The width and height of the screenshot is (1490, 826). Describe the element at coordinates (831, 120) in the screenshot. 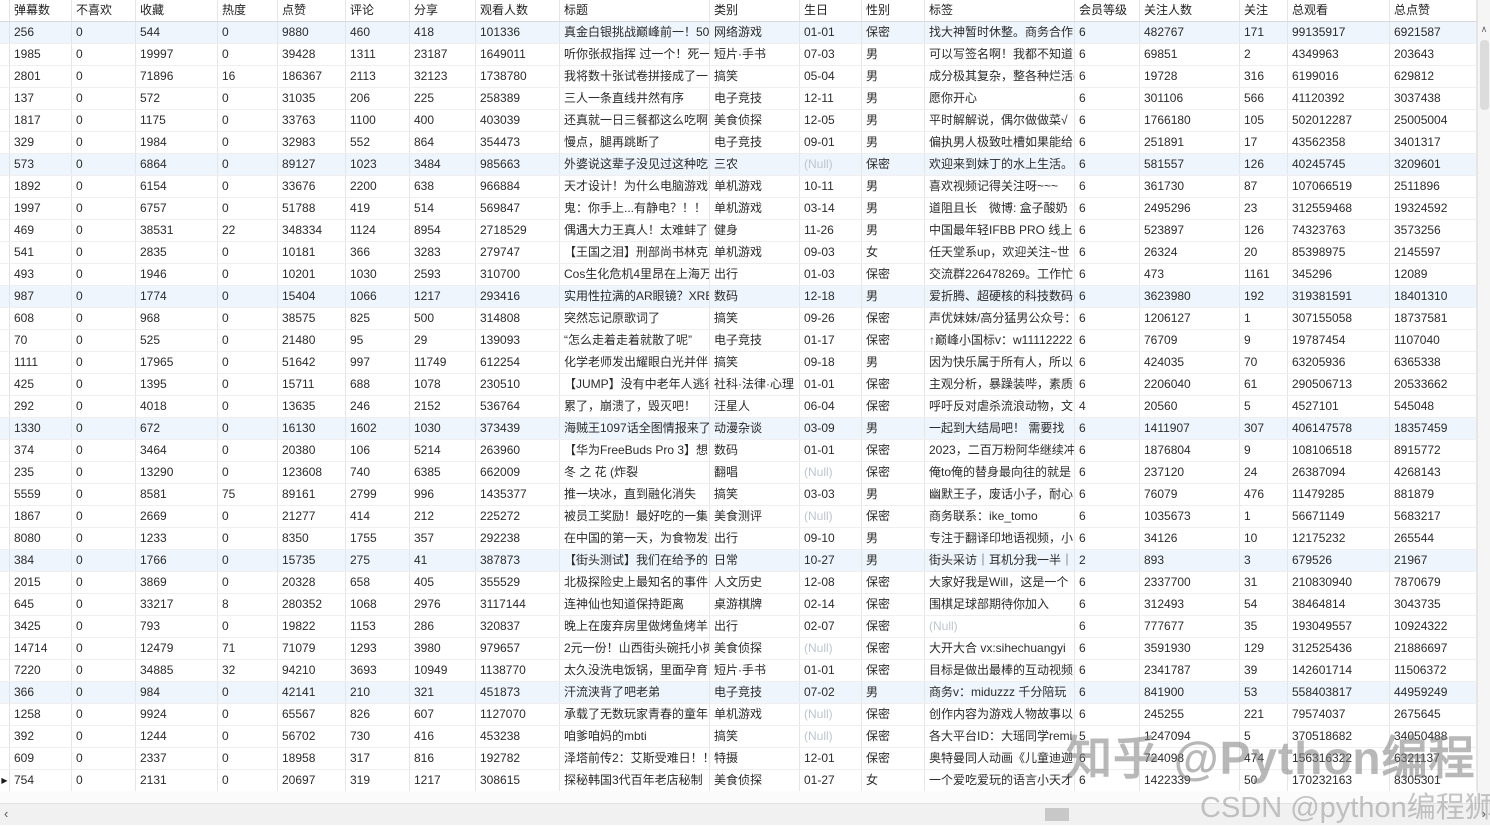

I see `cell-birthday: 12-05` at that location.